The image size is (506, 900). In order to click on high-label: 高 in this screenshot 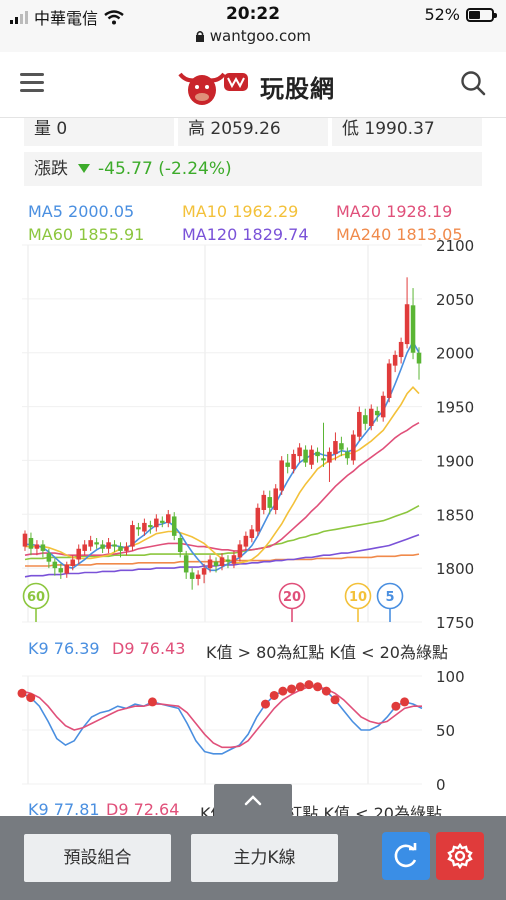, I will do `click(196, 129)`.